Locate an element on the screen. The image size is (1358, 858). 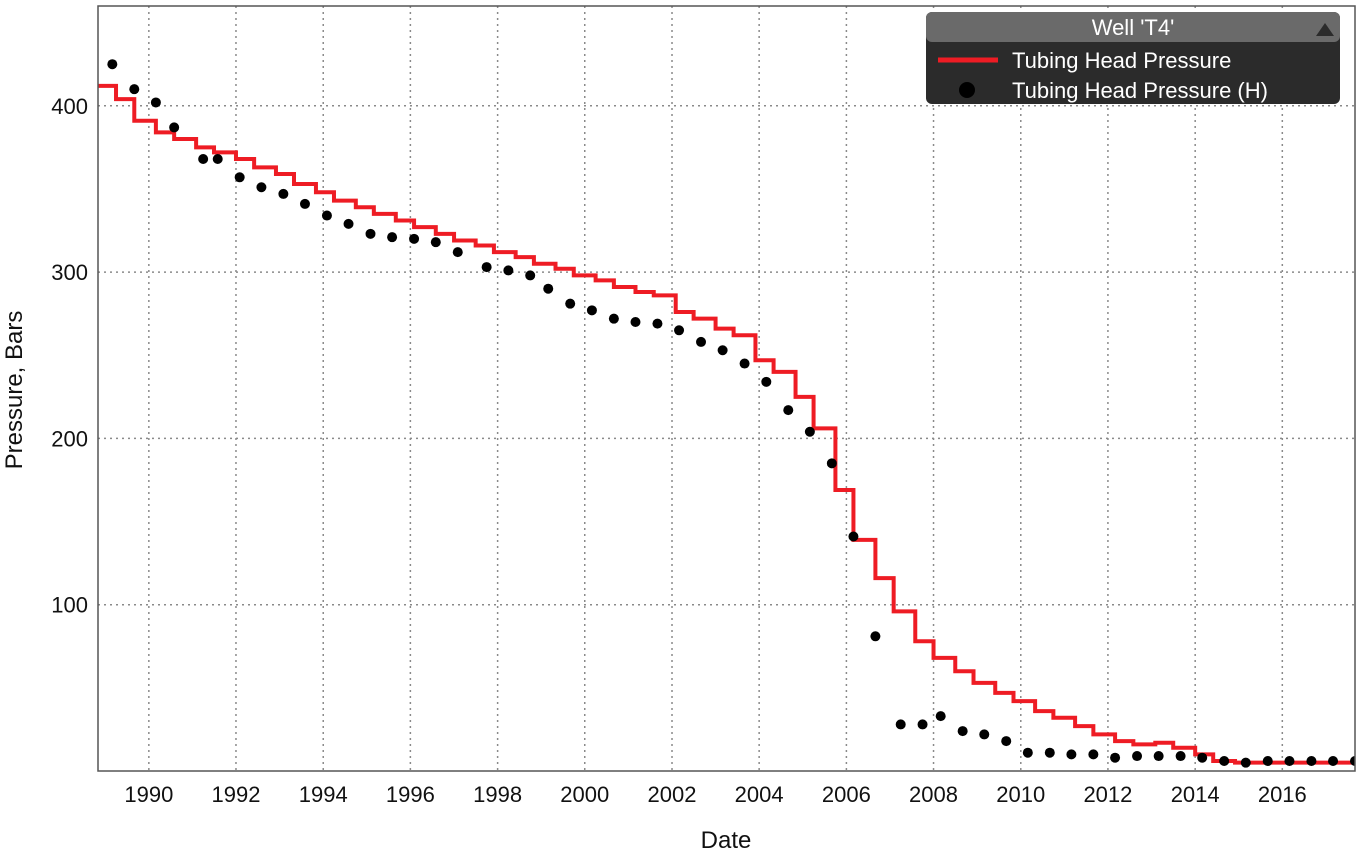
x-tick-label: 2012 is located at coordinates (1107, 794).